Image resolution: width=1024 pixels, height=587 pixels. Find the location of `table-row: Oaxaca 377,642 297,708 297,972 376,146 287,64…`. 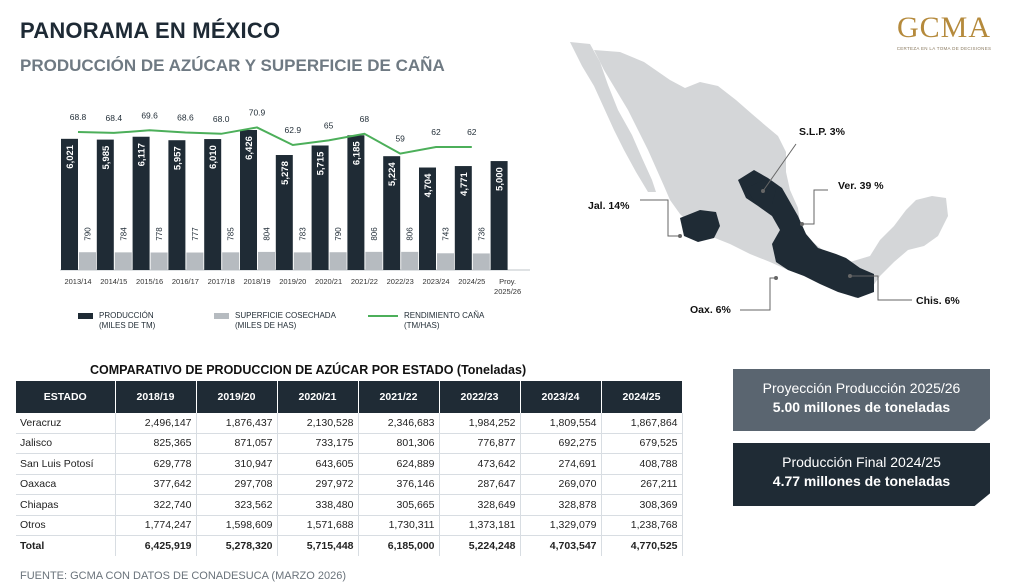

table-row: Oaxaca 377,642 297,708 297,972 376,146 287,64… is located at coordinates (349, 484).